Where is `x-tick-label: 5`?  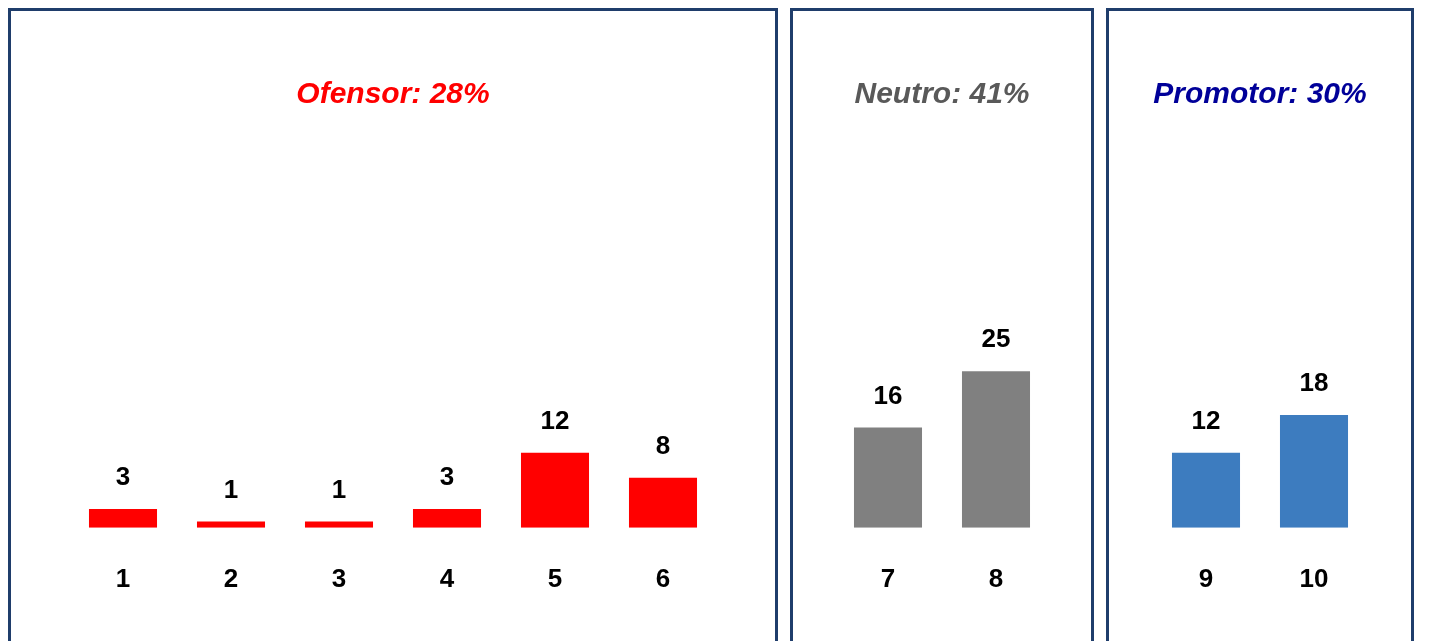
x-tick-label: 5 is located at coordinates (555, 577).